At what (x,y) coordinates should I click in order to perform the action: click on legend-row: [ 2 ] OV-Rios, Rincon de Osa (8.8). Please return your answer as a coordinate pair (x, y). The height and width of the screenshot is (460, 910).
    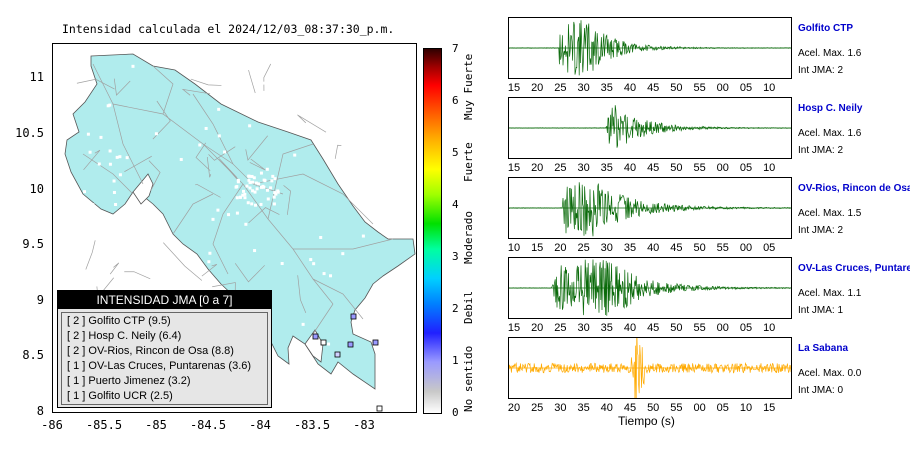
    Looking at the image, I should click on (150, 351).